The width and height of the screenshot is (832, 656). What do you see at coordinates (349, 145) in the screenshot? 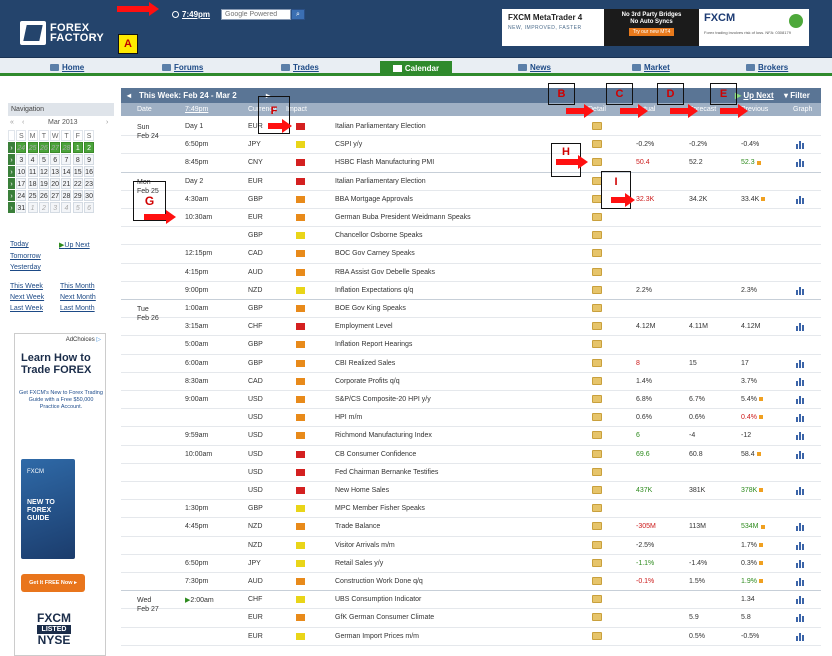
I see `row-event: CSPI y/y` at bounding box center [349, 145].